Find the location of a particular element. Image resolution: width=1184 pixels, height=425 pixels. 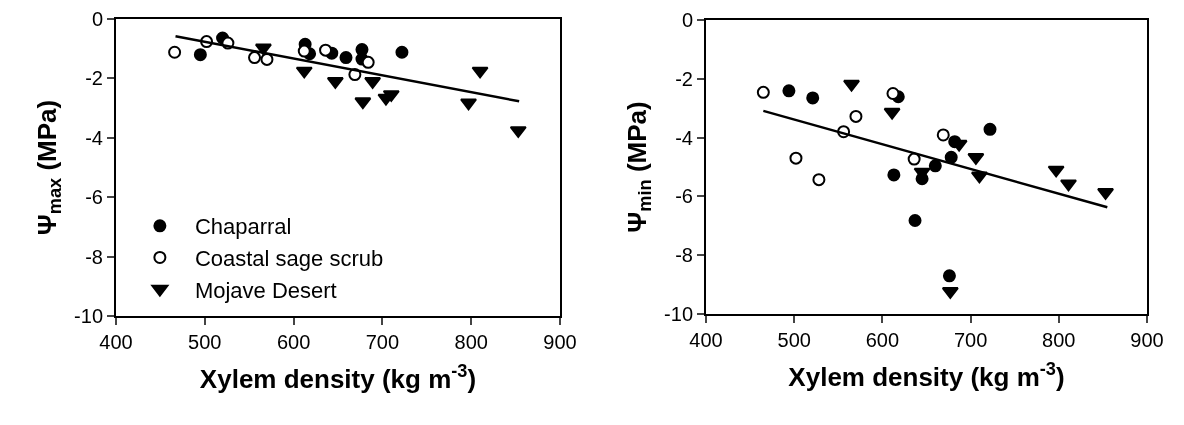

legend-label: Chaparral is located at coordinates (243, 227).